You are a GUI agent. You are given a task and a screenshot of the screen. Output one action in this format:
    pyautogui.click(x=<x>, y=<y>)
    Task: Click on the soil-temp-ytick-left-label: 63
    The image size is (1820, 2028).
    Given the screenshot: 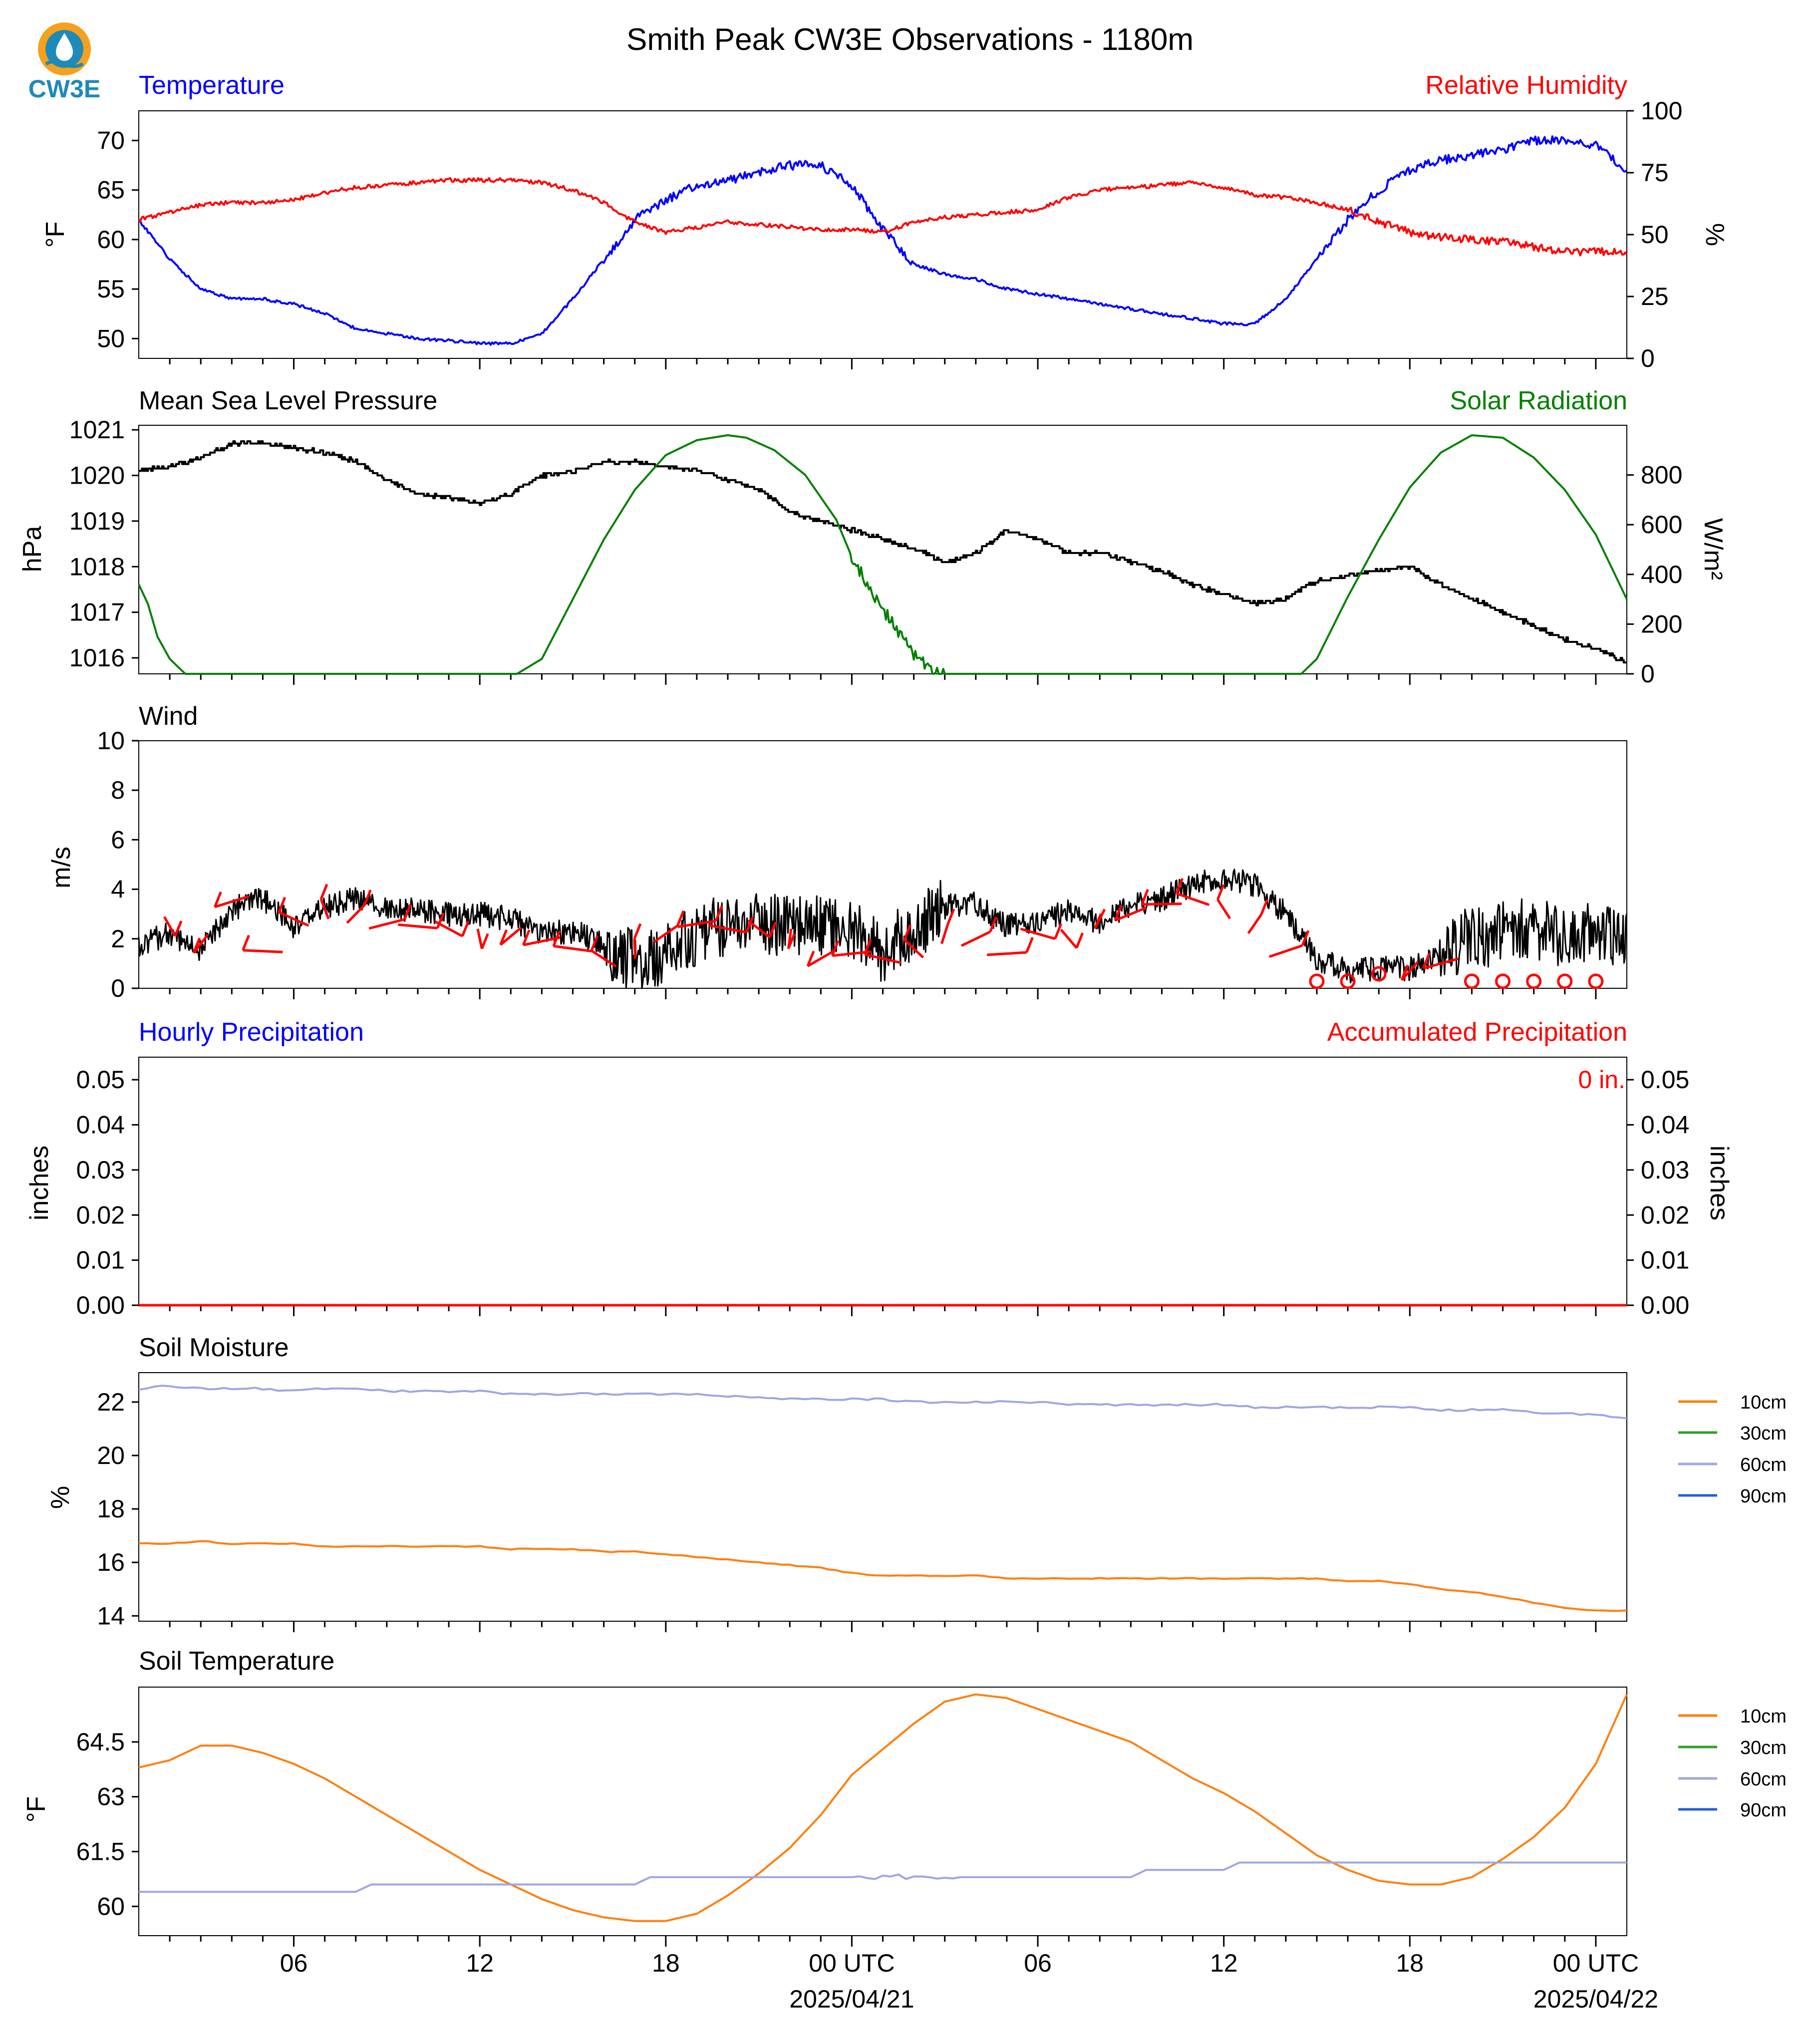 What is the action you would take?
    pyautogui.click(x=111, y=1797)
    